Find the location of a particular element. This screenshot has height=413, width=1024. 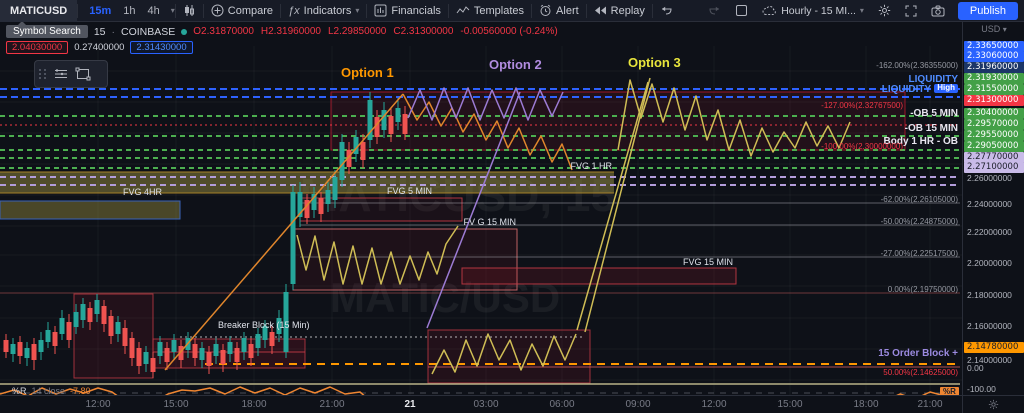

chart-style-button is located at coordinates (189, 11).